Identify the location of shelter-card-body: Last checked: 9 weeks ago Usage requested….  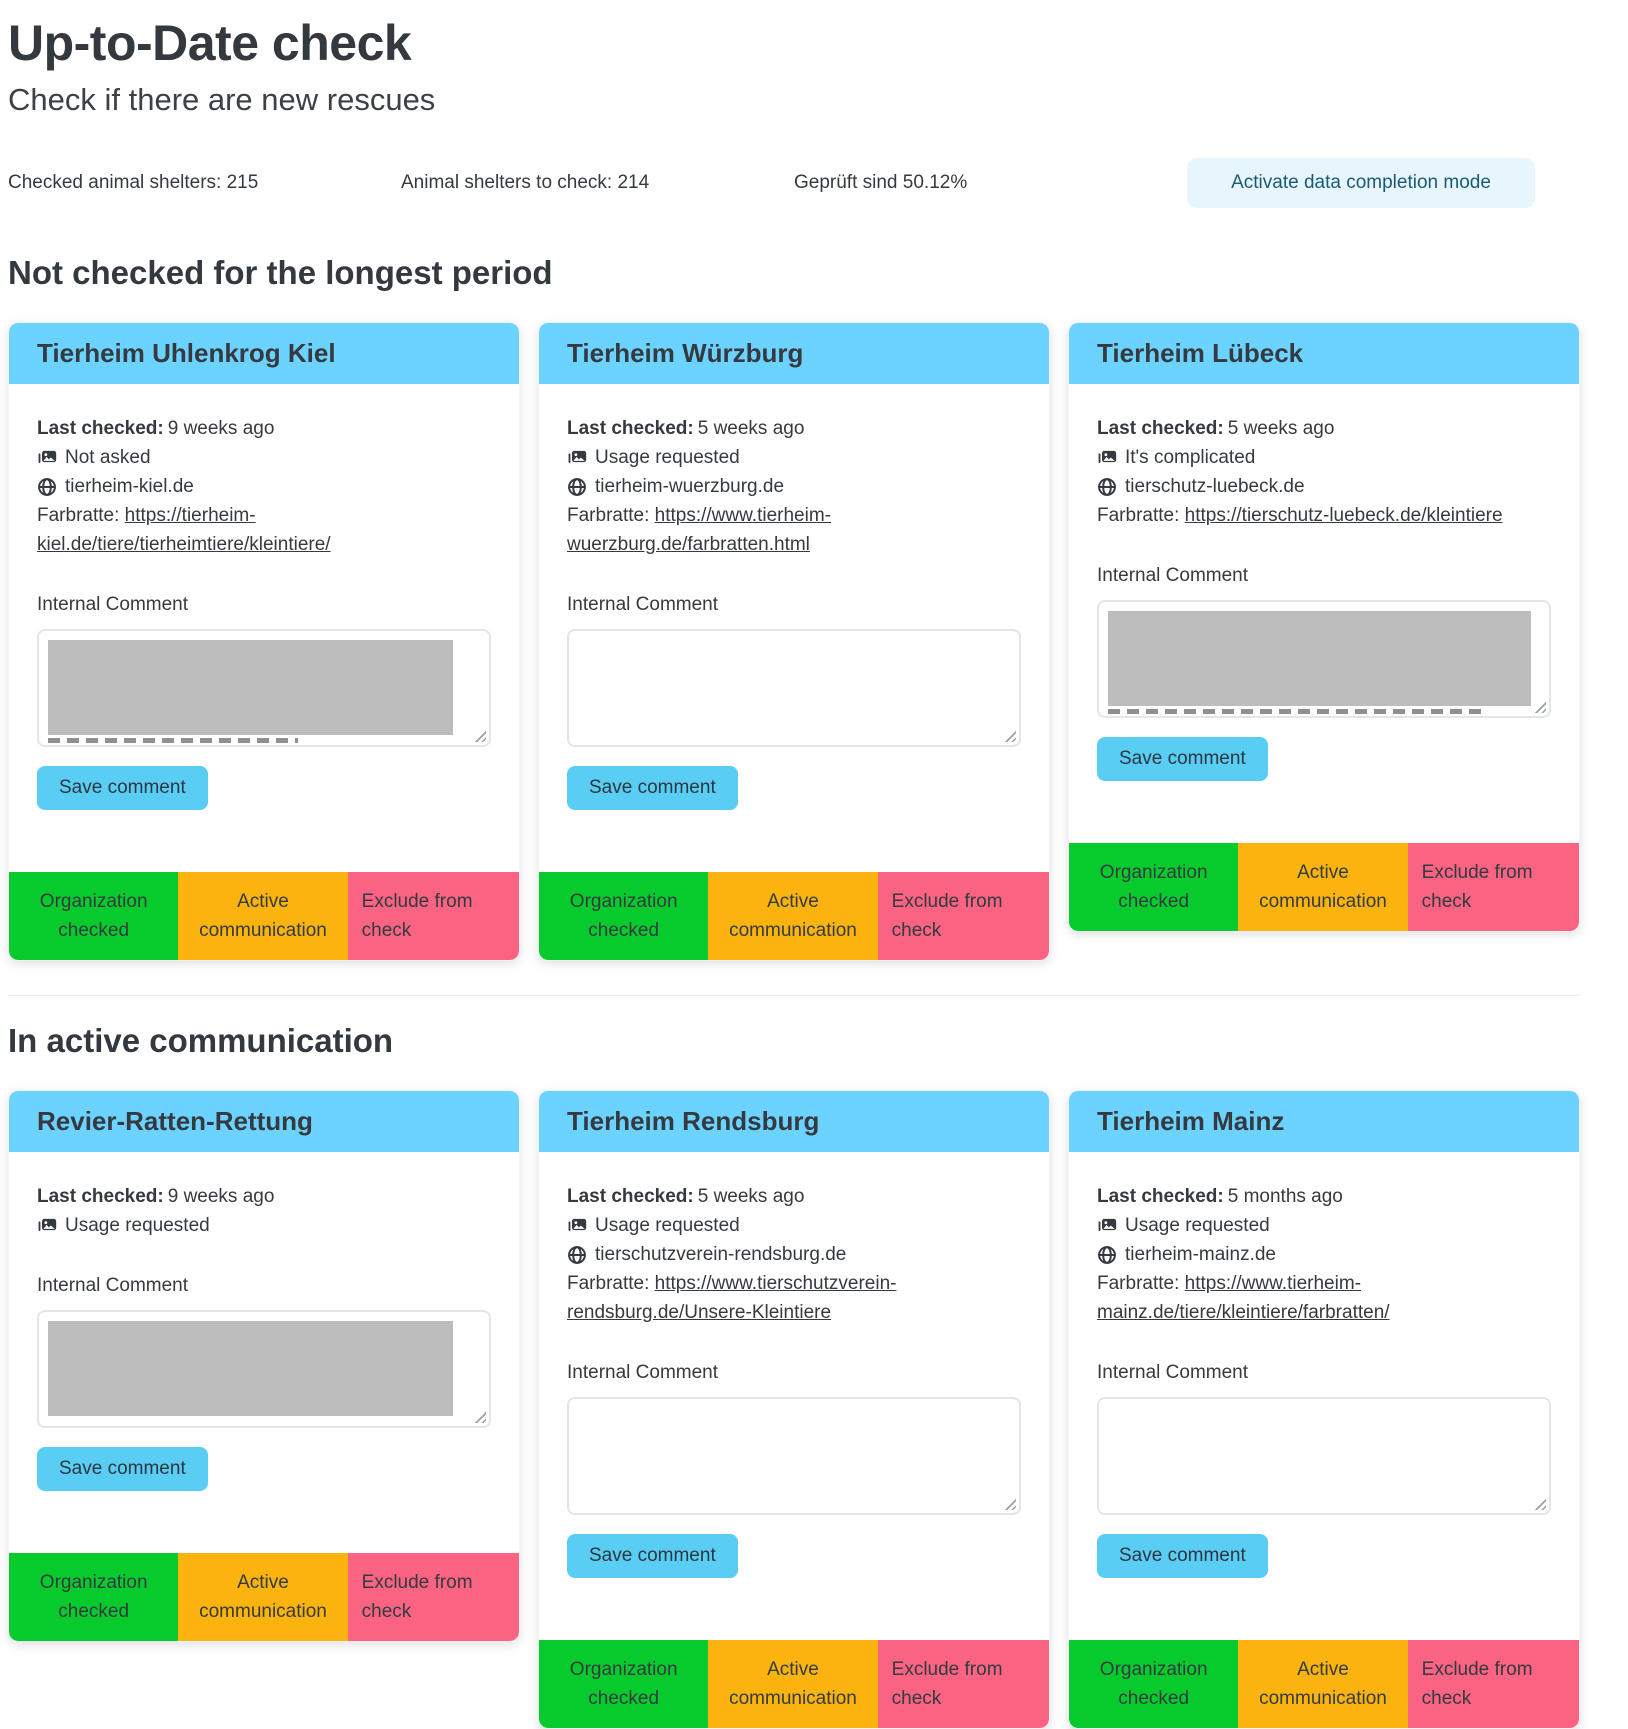
(264, 1321).